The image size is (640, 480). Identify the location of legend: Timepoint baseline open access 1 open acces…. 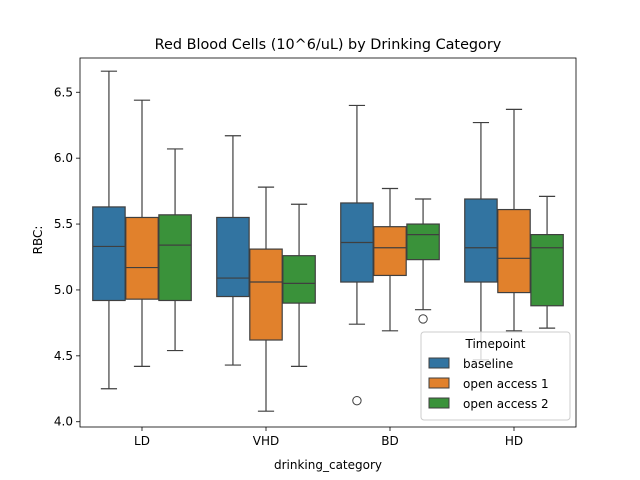
(495, 376).